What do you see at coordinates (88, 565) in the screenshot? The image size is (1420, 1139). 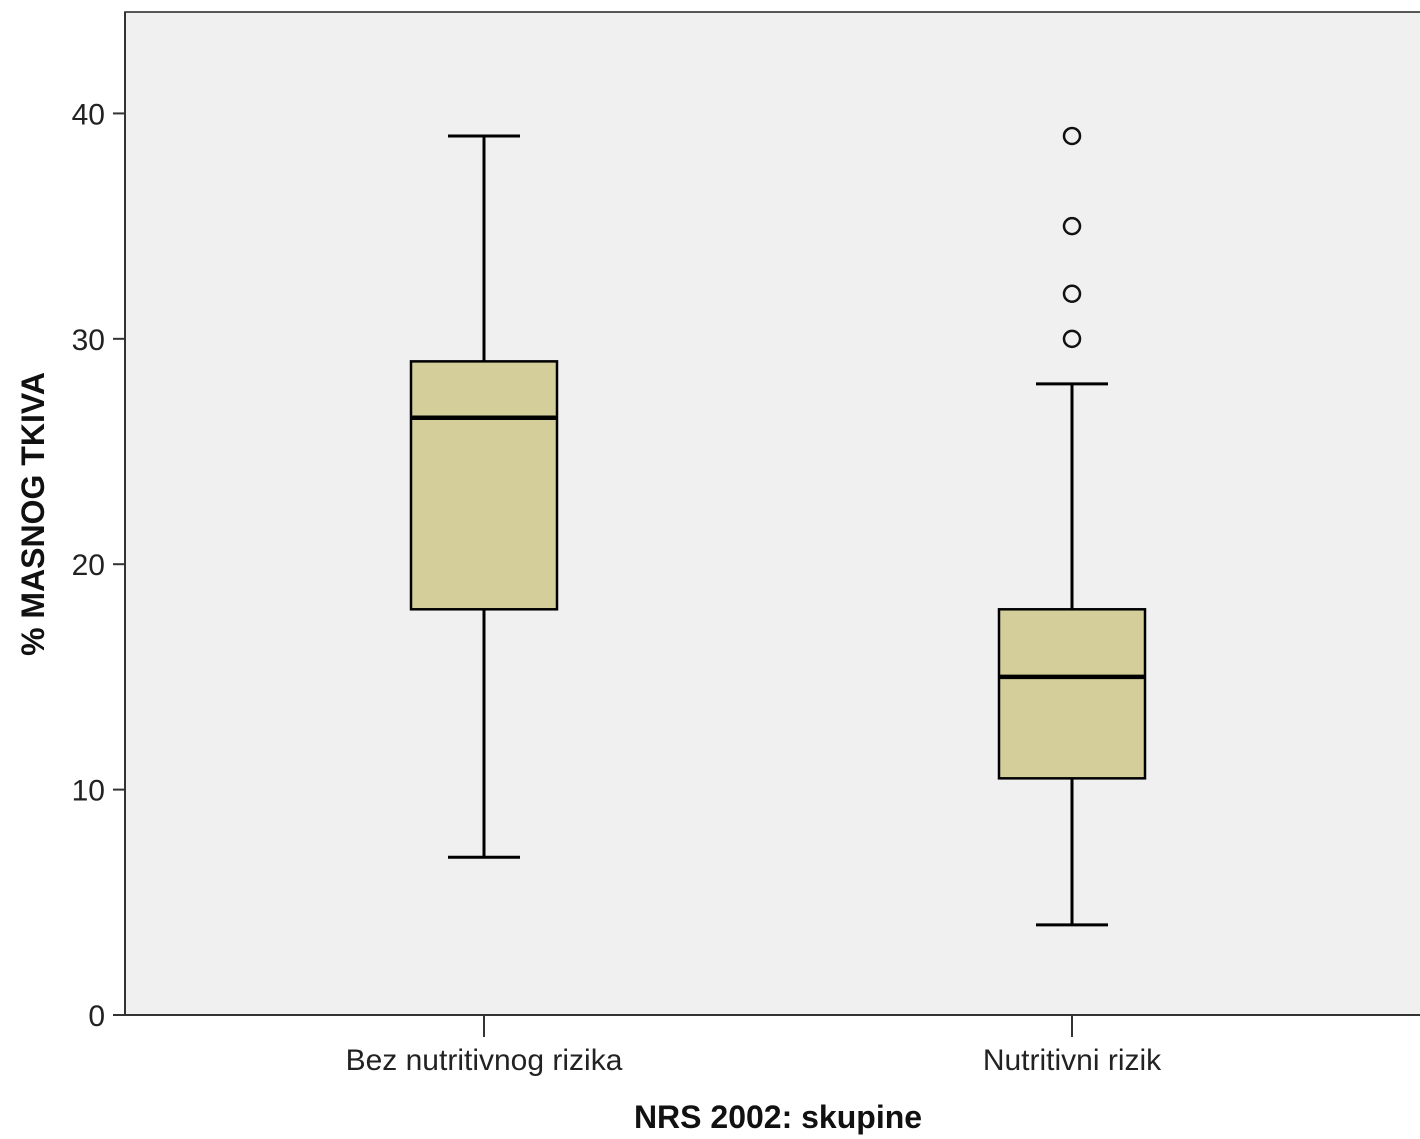 I see `y-tick-label: 20` at bounding box center [88, 565].